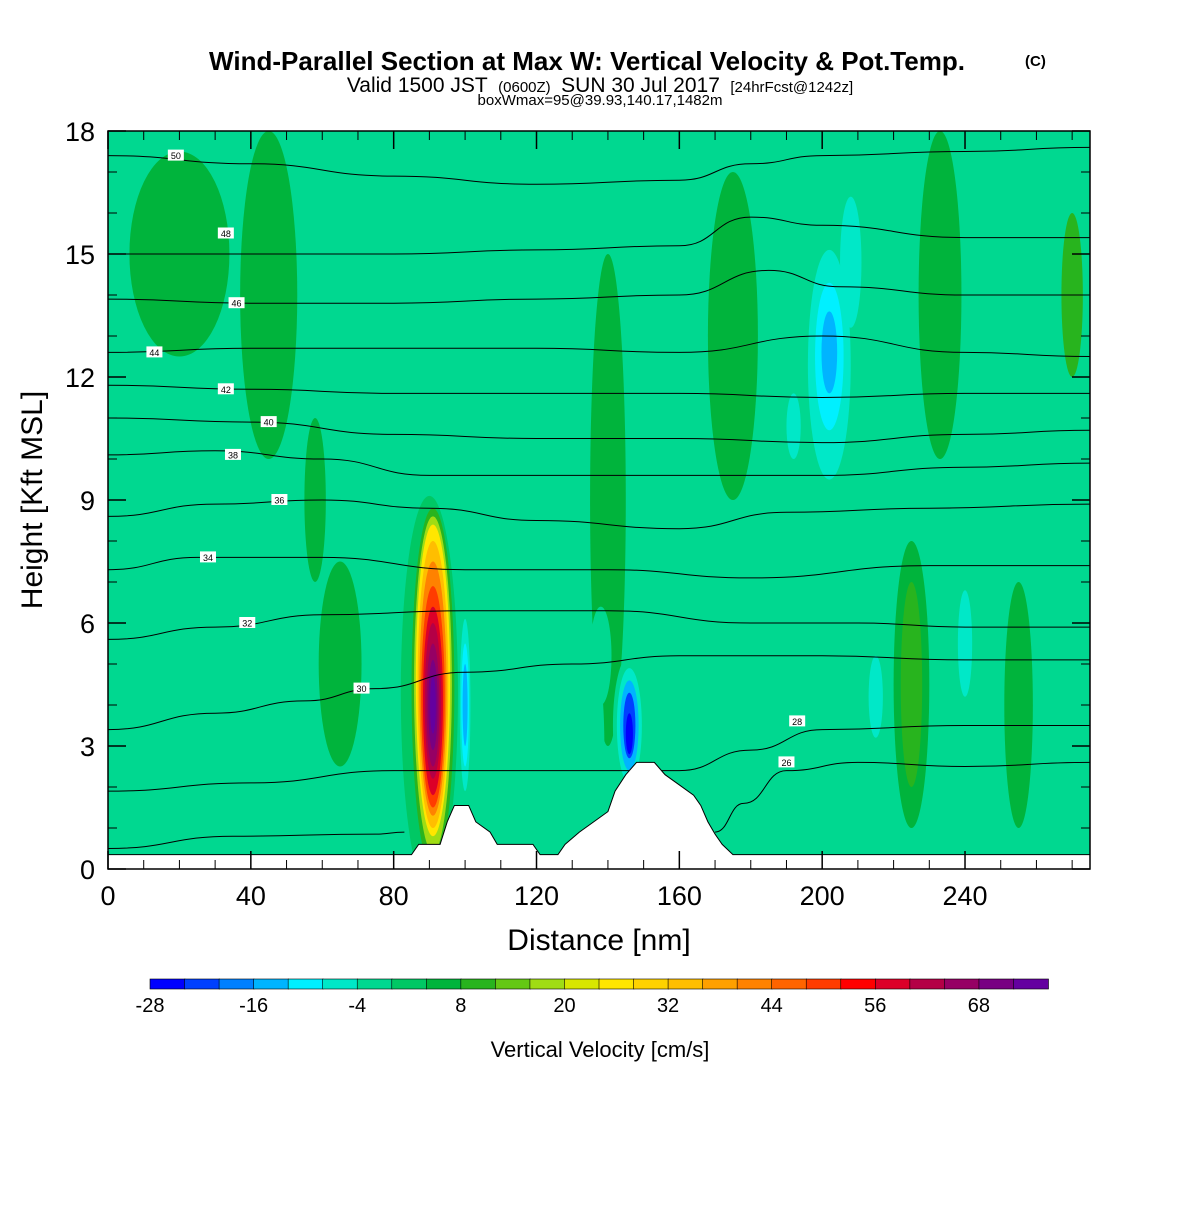  What do you see at coordinates (251, 896) in the screenshot?
I see `x-tick-label-40: 40` at bounding box center [251, 896].